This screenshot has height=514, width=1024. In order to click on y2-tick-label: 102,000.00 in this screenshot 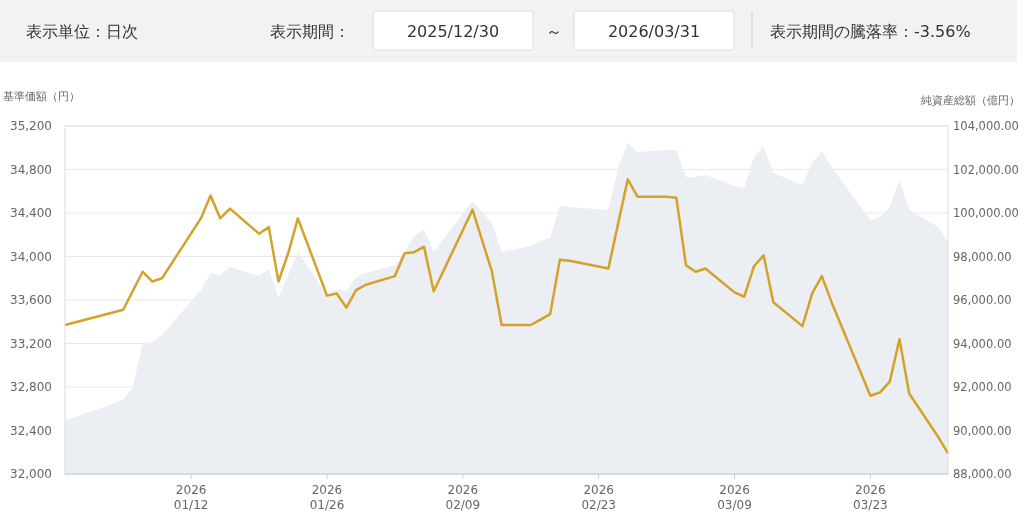, I will do `click(986, 169)`.